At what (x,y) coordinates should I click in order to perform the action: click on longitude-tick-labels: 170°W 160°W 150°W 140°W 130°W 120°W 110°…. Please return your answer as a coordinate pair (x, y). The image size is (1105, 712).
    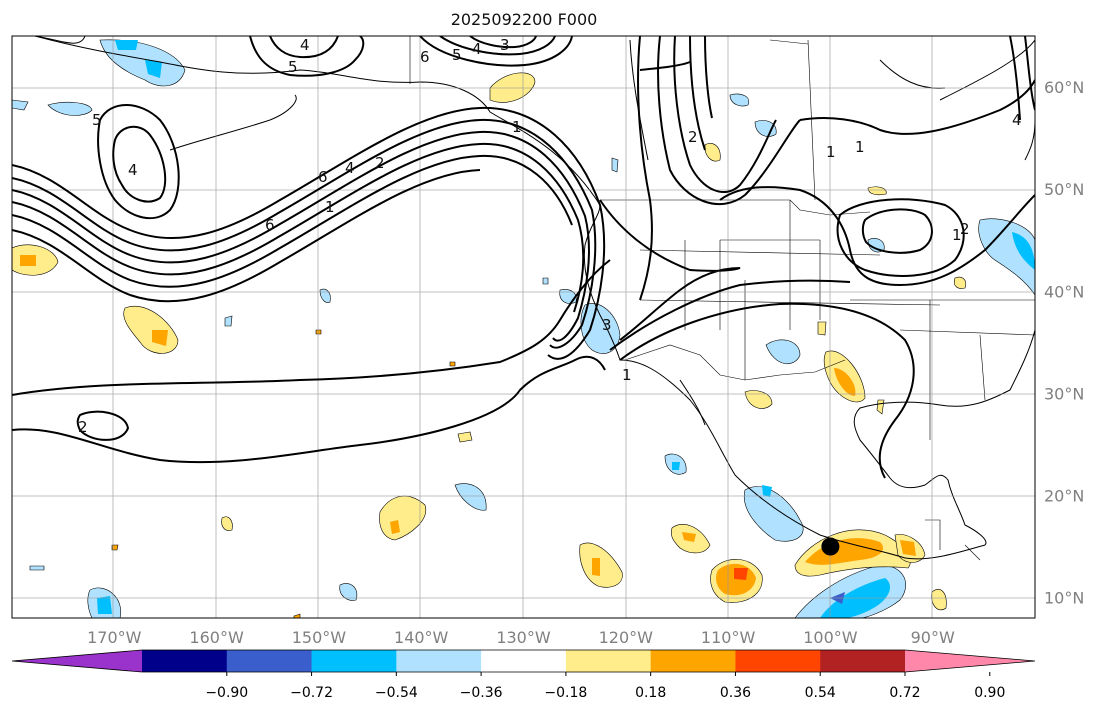
    Looking at the image, I should click on (521, 637).